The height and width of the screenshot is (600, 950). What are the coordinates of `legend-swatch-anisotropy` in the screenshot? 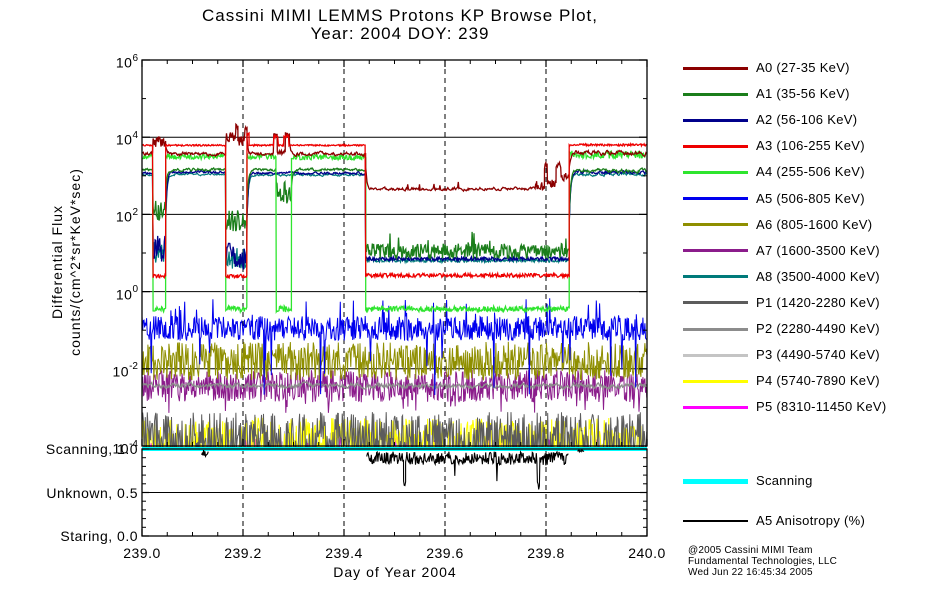 It's located at (715, 521).